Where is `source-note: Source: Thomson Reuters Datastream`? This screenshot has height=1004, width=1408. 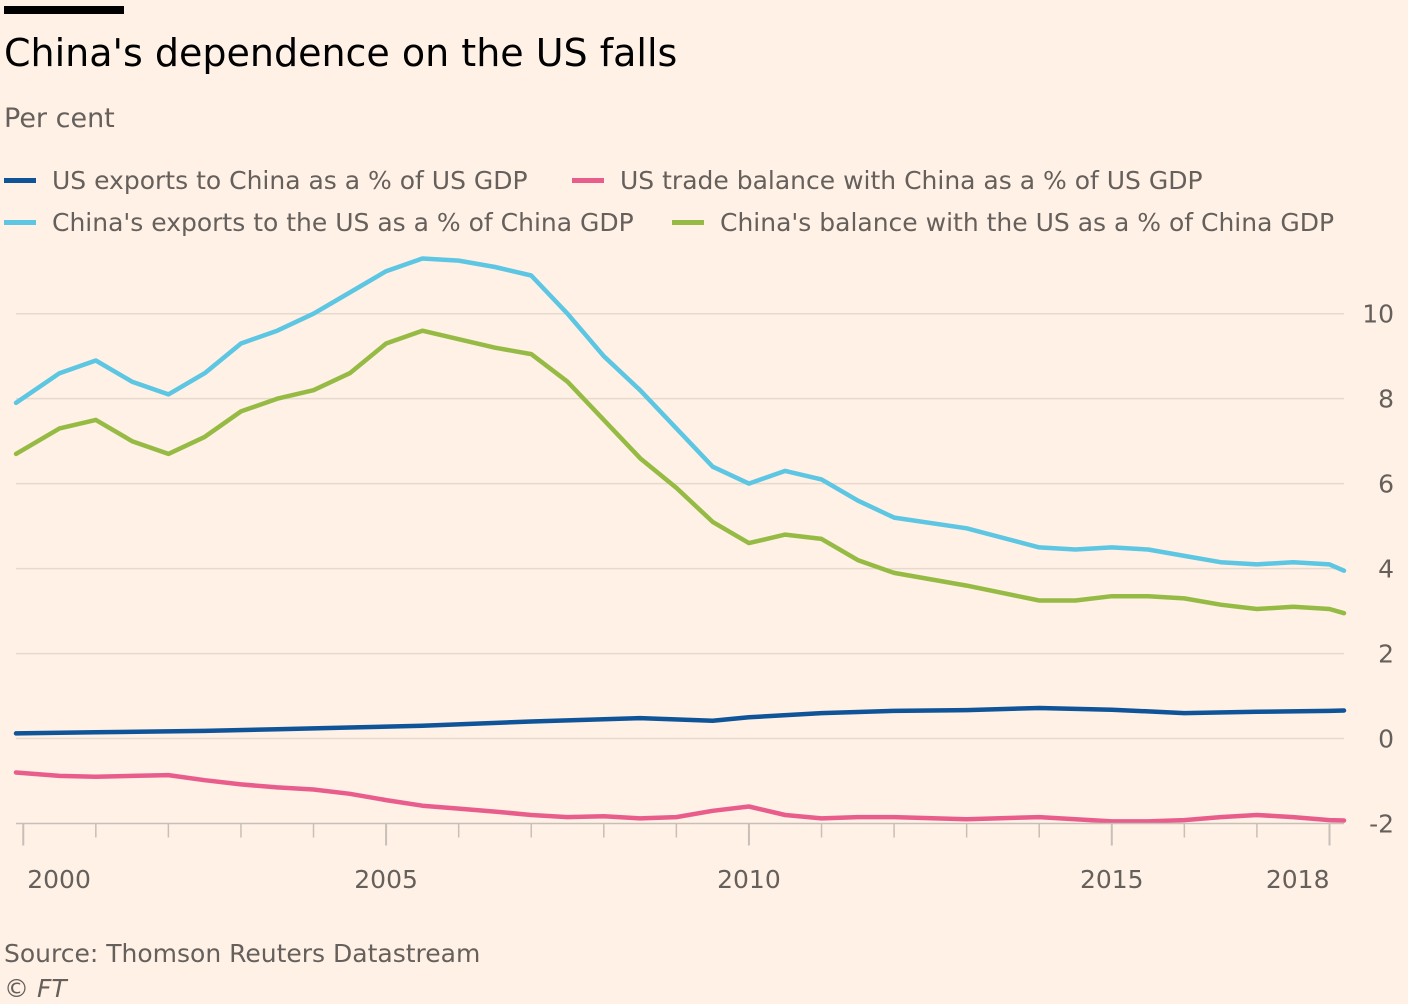
source-note: Source: Thomson Reuters Datastream is located at coordinates (242, 953).